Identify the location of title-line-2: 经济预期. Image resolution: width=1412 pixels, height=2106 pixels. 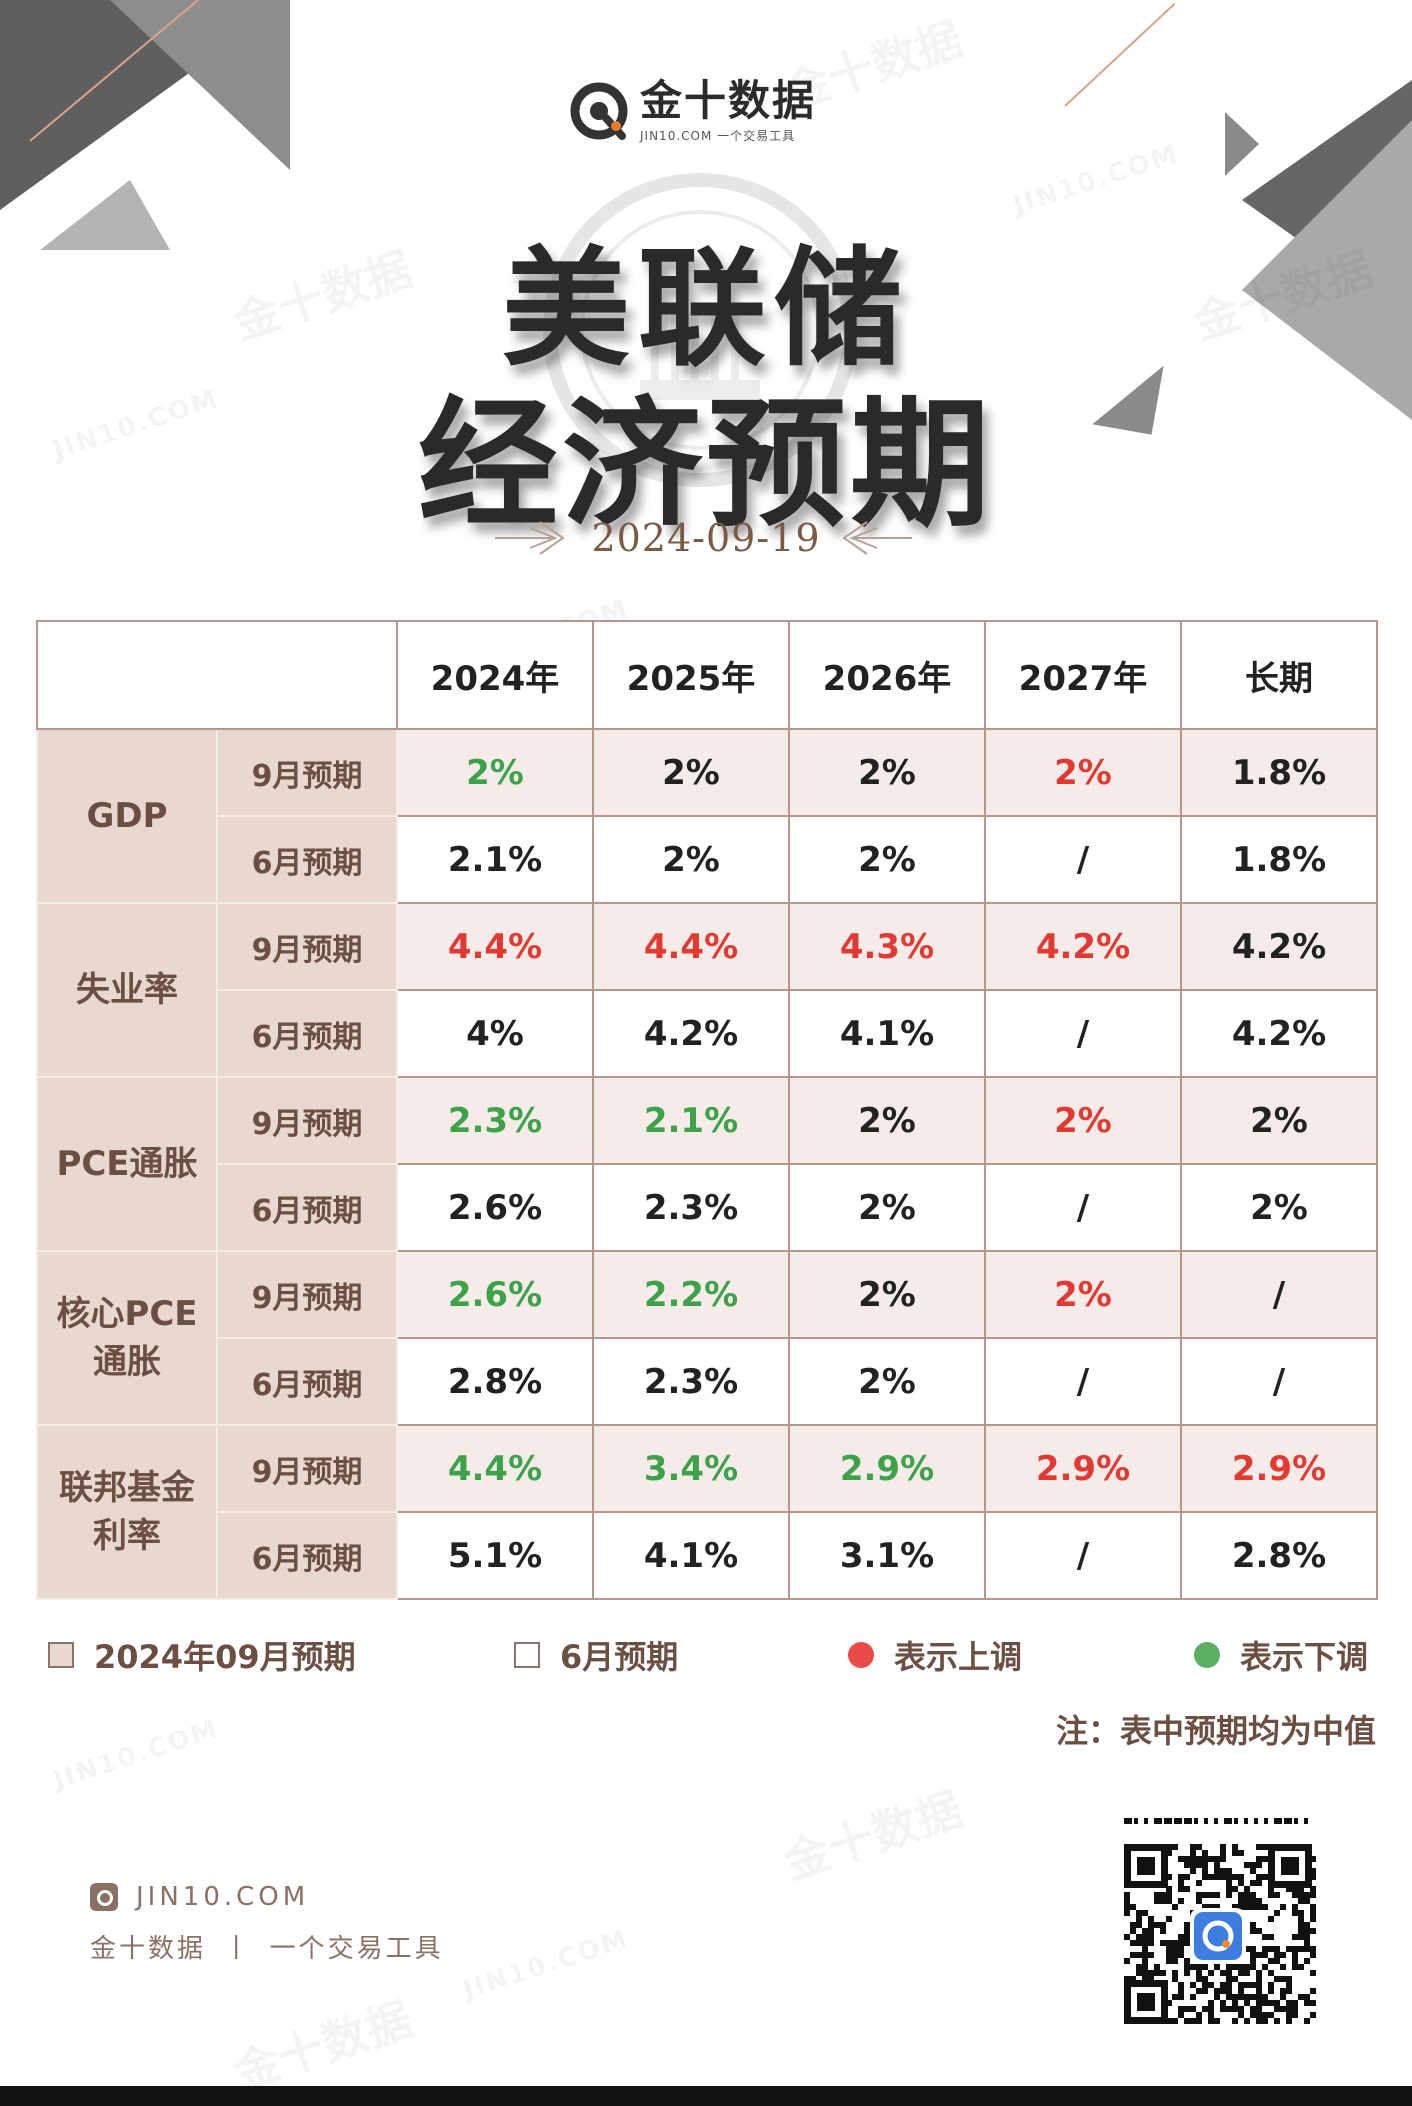
(705, 465).